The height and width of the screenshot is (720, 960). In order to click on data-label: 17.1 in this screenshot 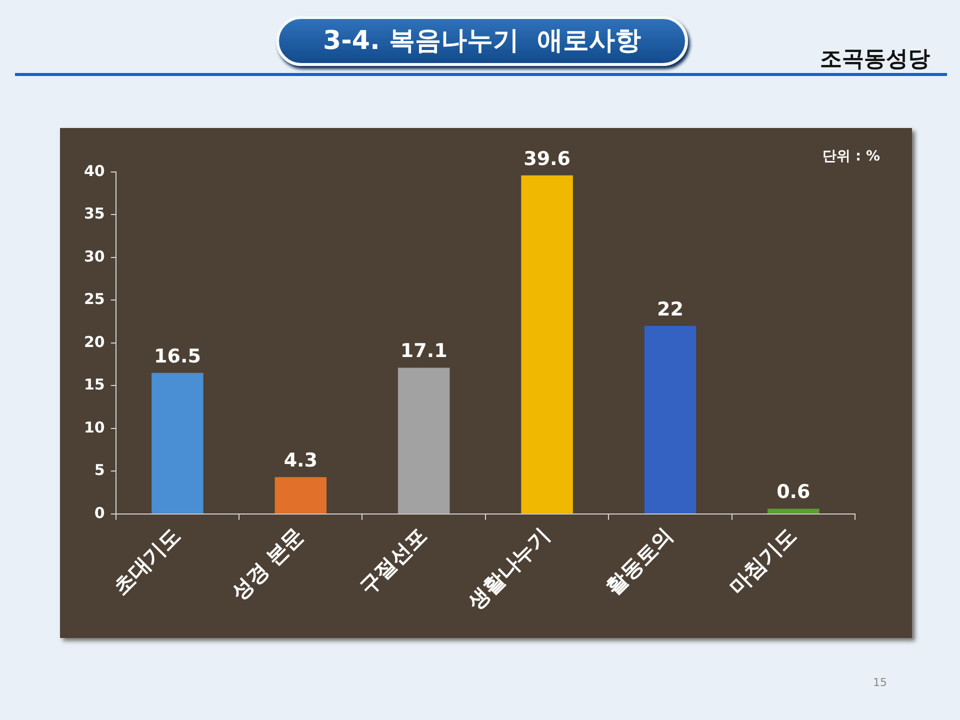, I will do `click(424, 351)`.